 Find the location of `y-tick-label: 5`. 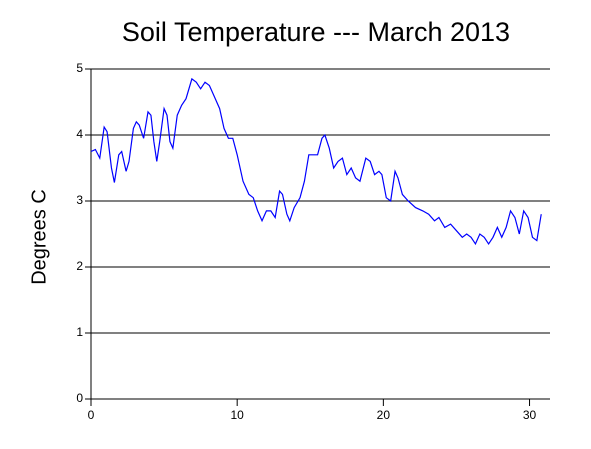

y-tick-label: 5 is located at coordinates (79, 68).